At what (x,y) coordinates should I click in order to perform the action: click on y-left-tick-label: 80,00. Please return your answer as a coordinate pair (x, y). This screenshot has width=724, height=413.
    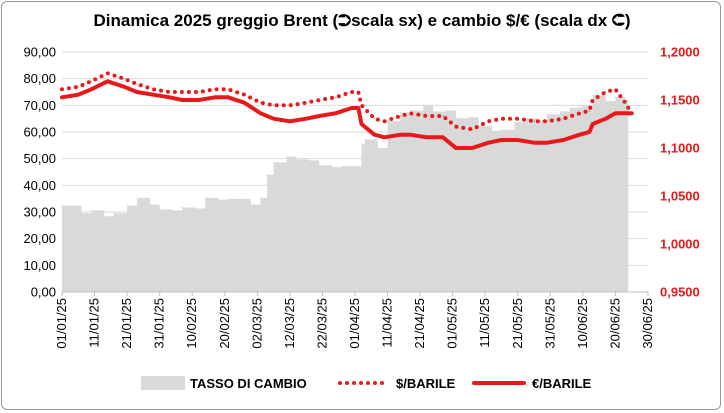
    Looking at the image, I should click on (39, 78).